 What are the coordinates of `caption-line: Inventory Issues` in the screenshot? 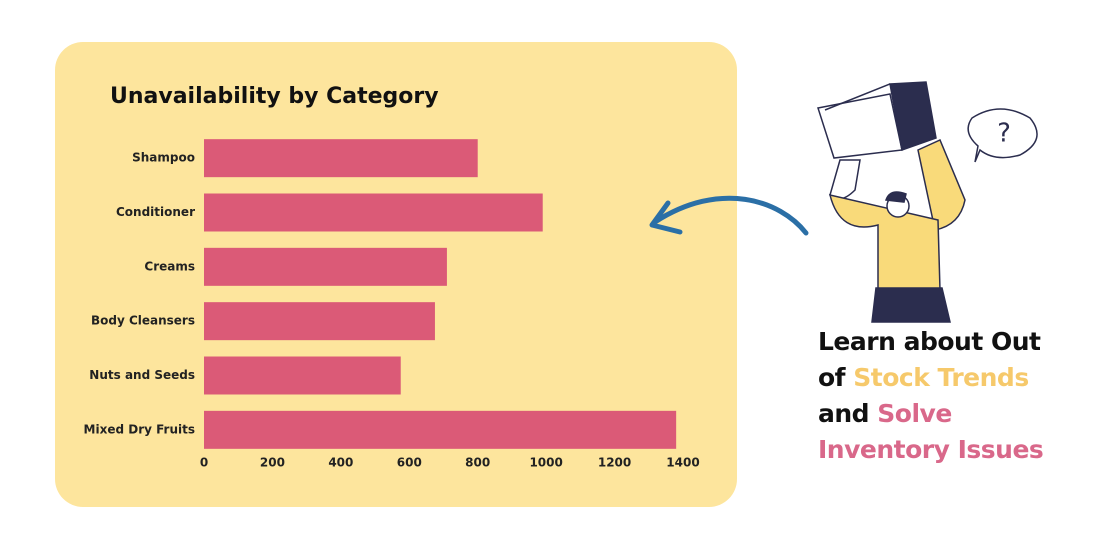 It's located at (931, 450).